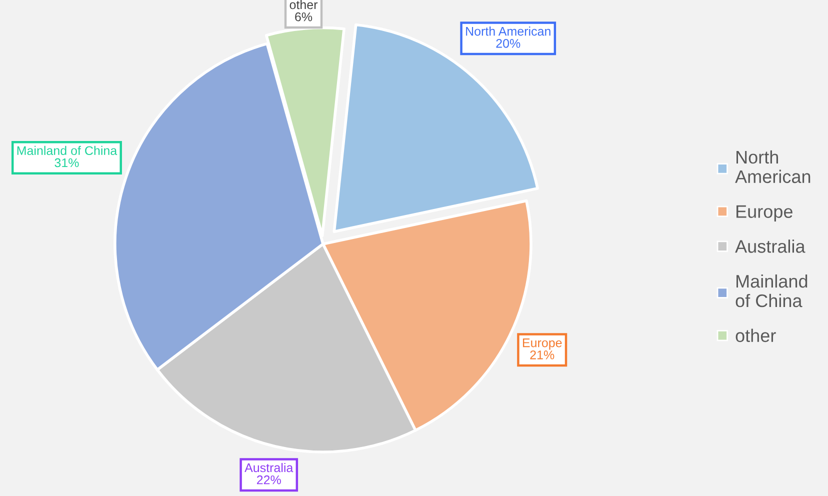 This screenshot has height=496, width=828. What do you see at coordinates (764, 213) in the screenshot?
I see `legend-label: Europe` at bounding box center [764, 213].